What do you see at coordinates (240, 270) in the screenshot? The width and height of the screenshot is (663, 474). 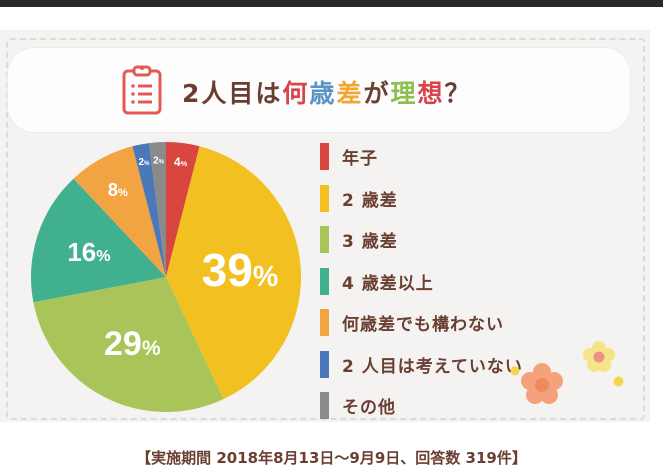 I see `slice-label: 39%` at bounding box center [240, 270].